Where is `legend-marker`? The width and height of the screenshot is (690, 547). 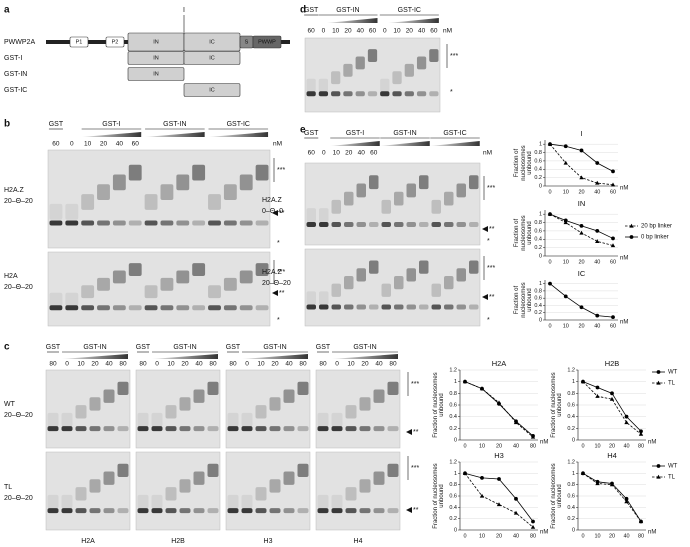
legend-marker is located at coordinates (631, 225).